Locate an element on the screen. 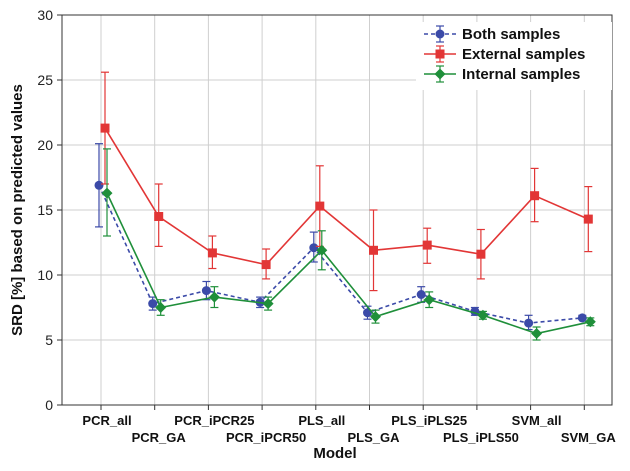 This screenshot has height=471, width=630. point-internal-samples-pls-all is located at coordinates (322, 250).